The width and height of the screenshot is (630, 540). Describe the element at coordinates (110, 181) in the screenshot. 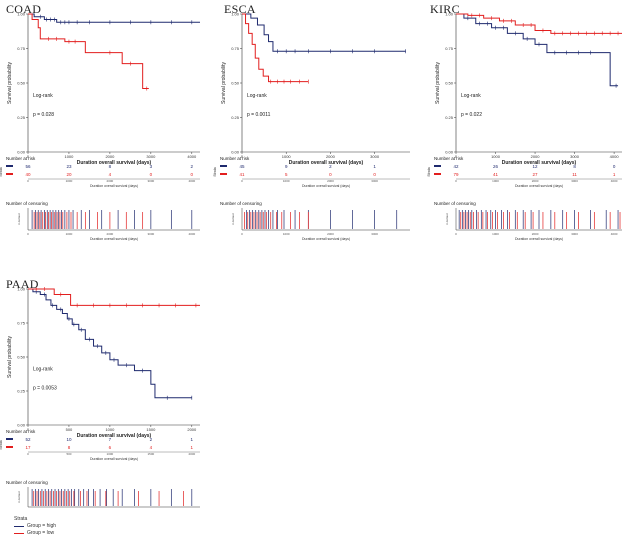

I see `risk-x-tick-label: 2000` at that location.